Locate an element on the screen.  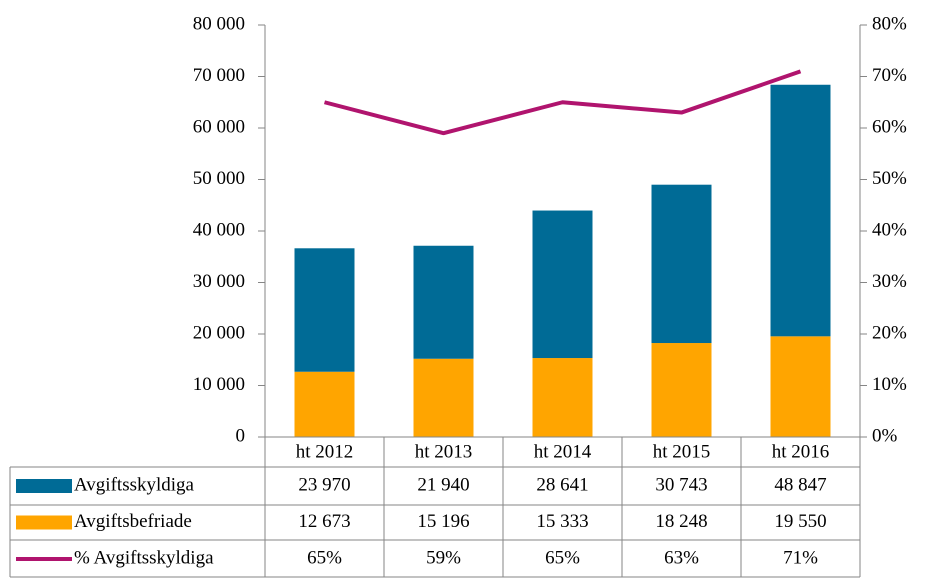
y-tick-label: 80 000 is located at coordinates (219, 23).